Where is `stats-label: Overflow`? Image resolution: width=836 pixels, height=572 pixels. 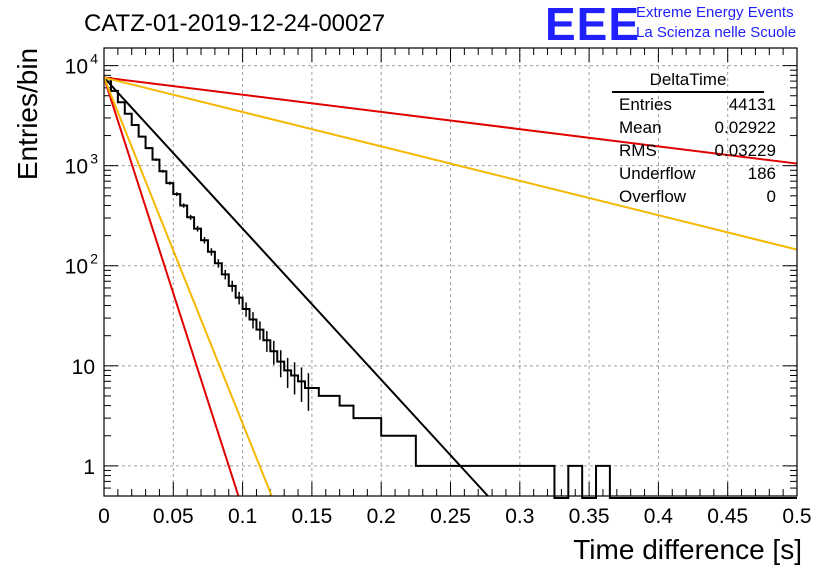 stats-label: Overflow is located at coordinates (653, 196).